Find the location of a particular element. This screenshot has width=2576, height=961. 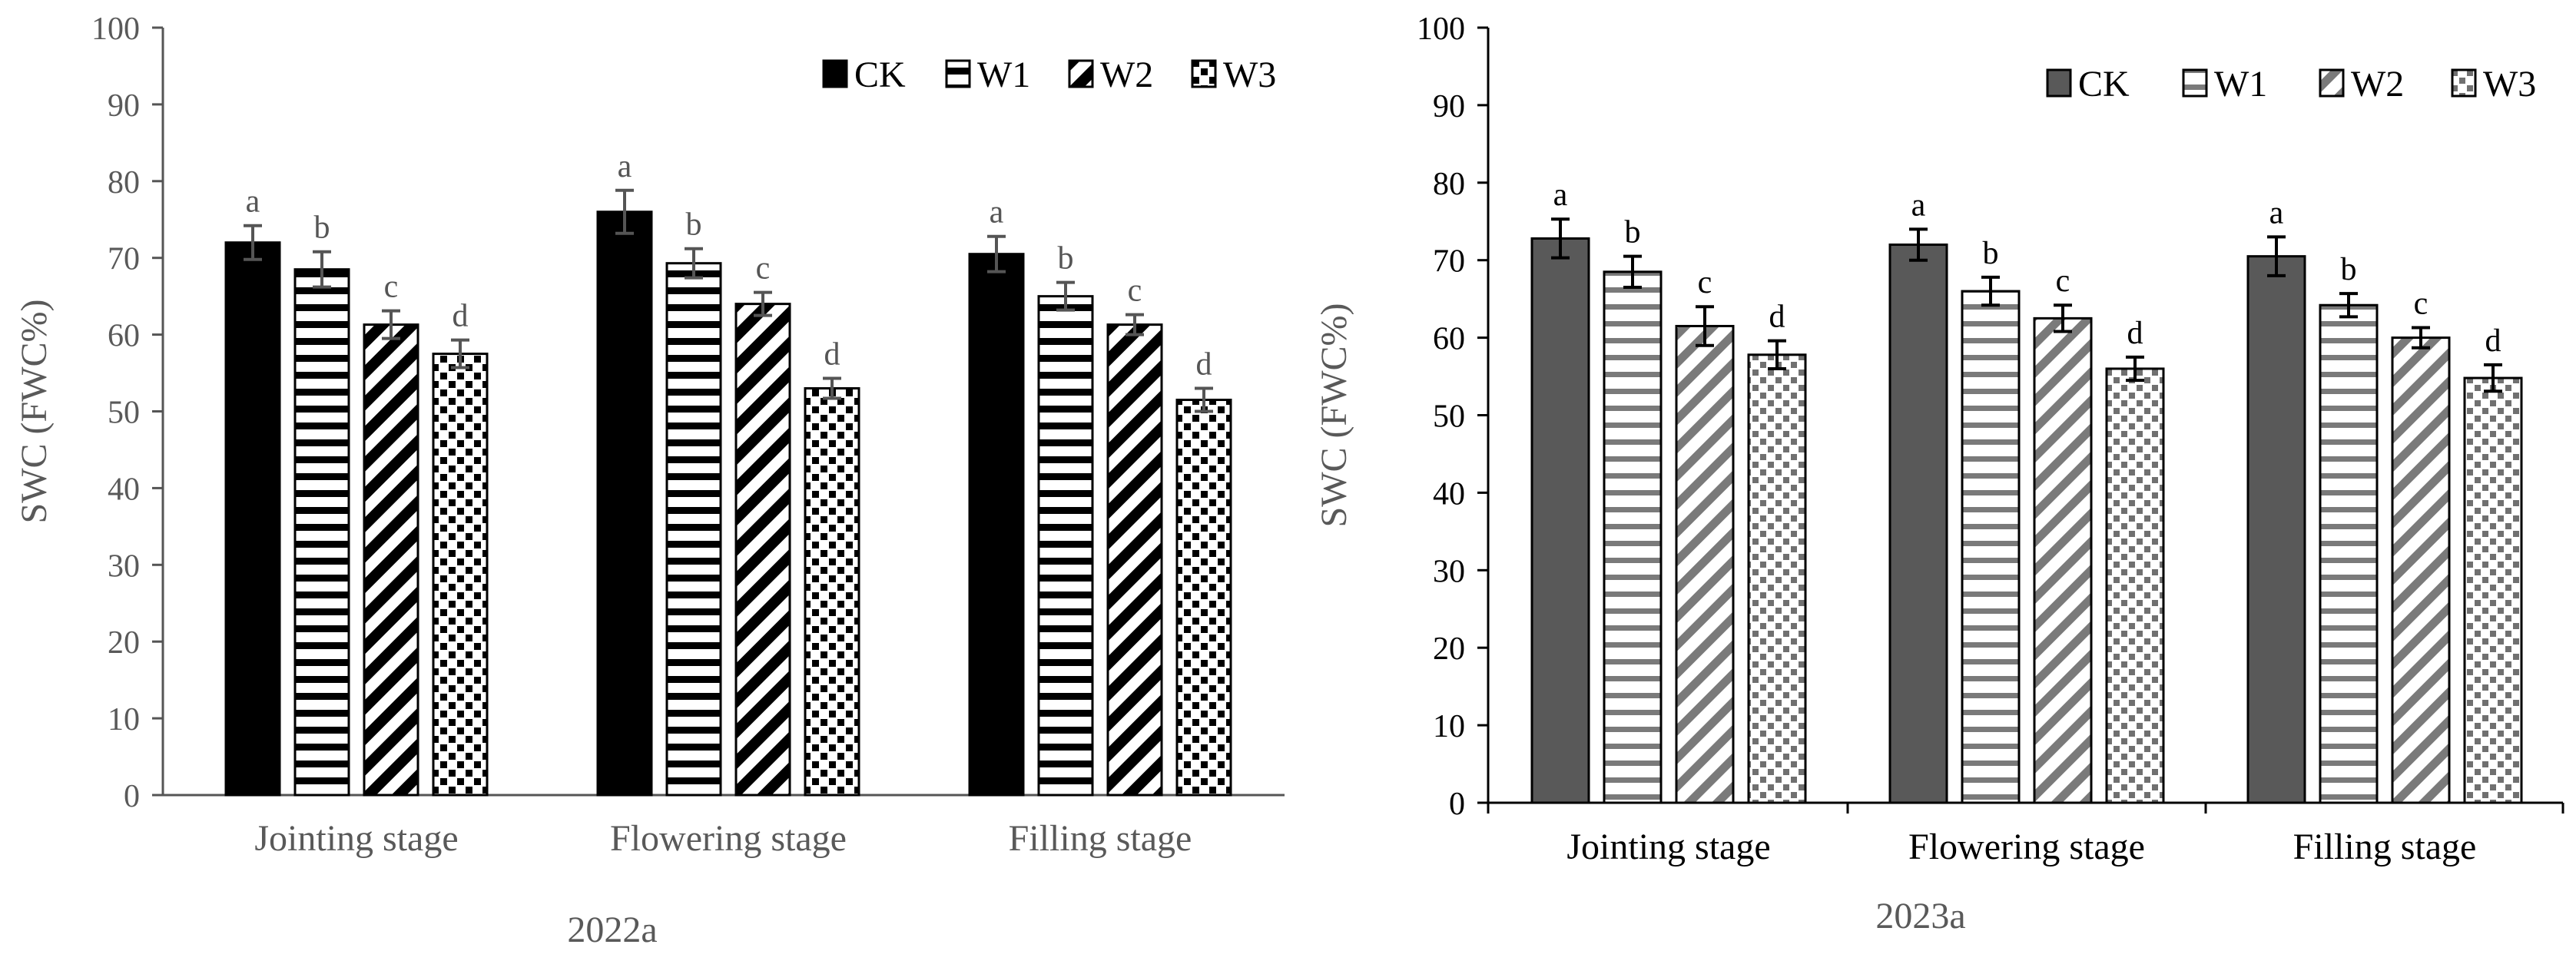

chart-caption: 2023a is located at coordinates (1920, 916).